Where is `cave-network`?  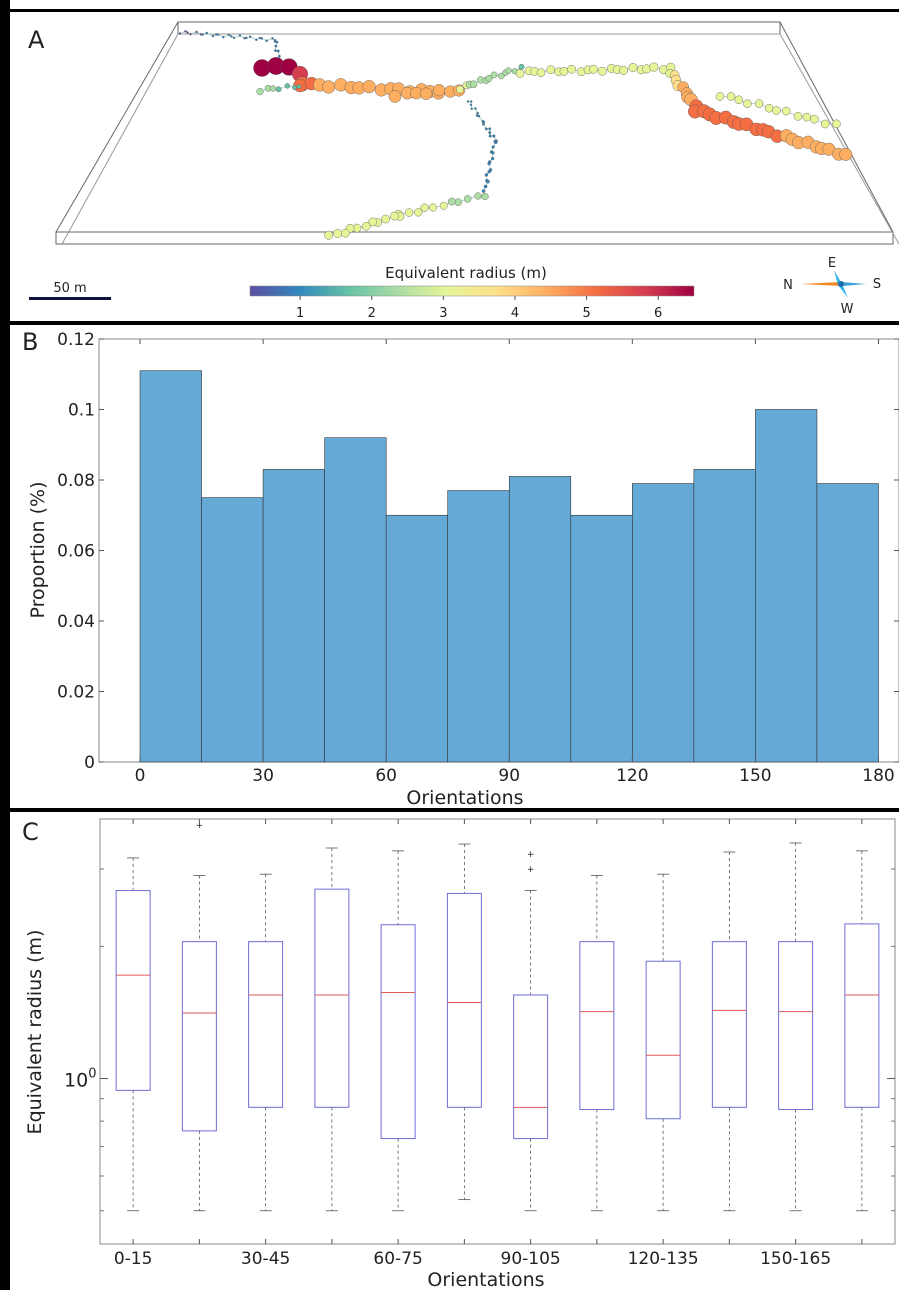 cave-network is located at coordinates (515, 135).